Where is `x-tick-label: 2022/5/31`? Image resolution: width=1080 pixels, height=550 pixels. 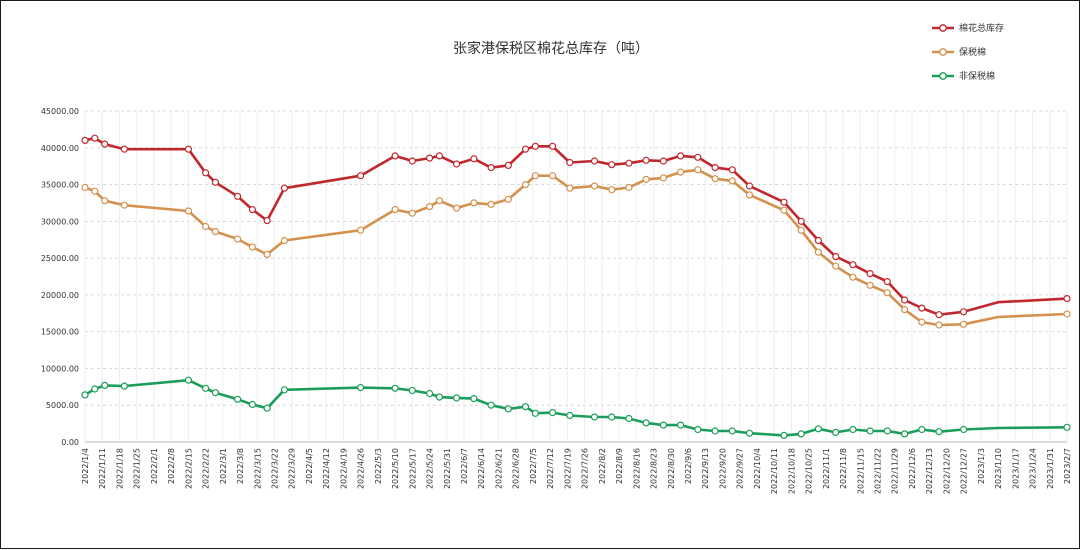
x-tick-label: 2022/5/31 is located at coordinates (447, 468).